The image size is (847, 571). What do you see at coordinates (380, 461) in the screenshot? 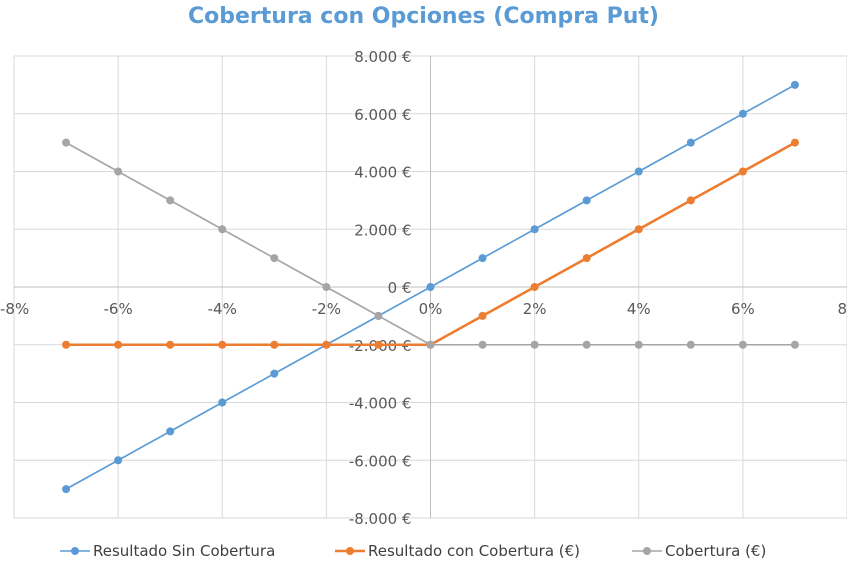
I see `y-tick-label: -6.000 €` at bounding box center [380, 461].